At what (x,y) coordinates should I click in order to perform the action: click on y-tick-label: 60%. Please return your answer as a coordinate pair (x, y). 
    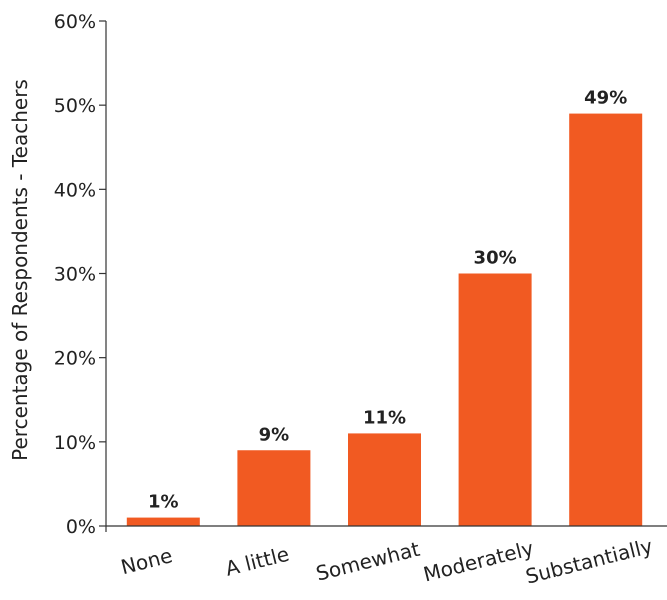
    Looking at the image, I should click on (75, 22).